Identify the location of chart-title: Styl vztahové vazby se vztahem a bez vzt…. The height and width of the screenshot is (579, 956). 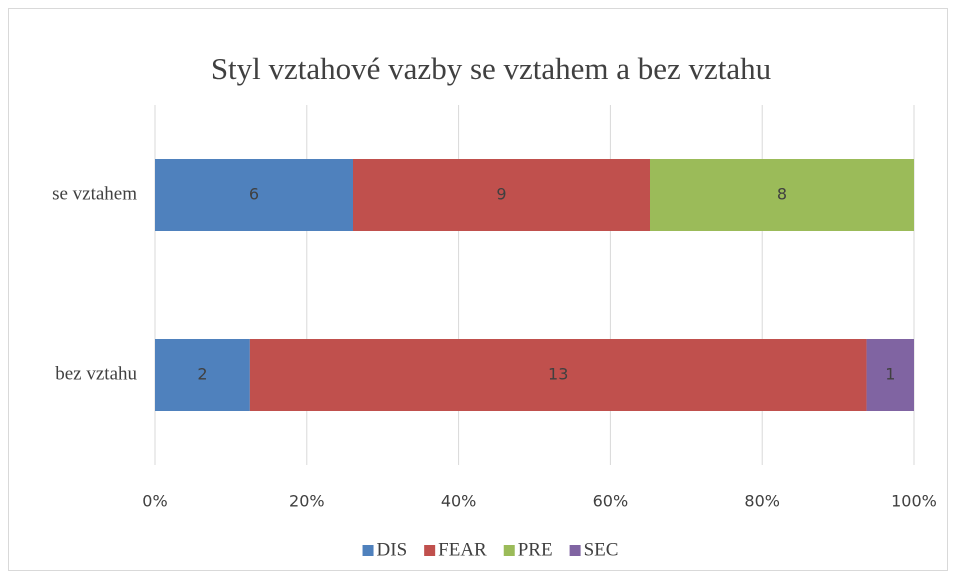
(491, 68).